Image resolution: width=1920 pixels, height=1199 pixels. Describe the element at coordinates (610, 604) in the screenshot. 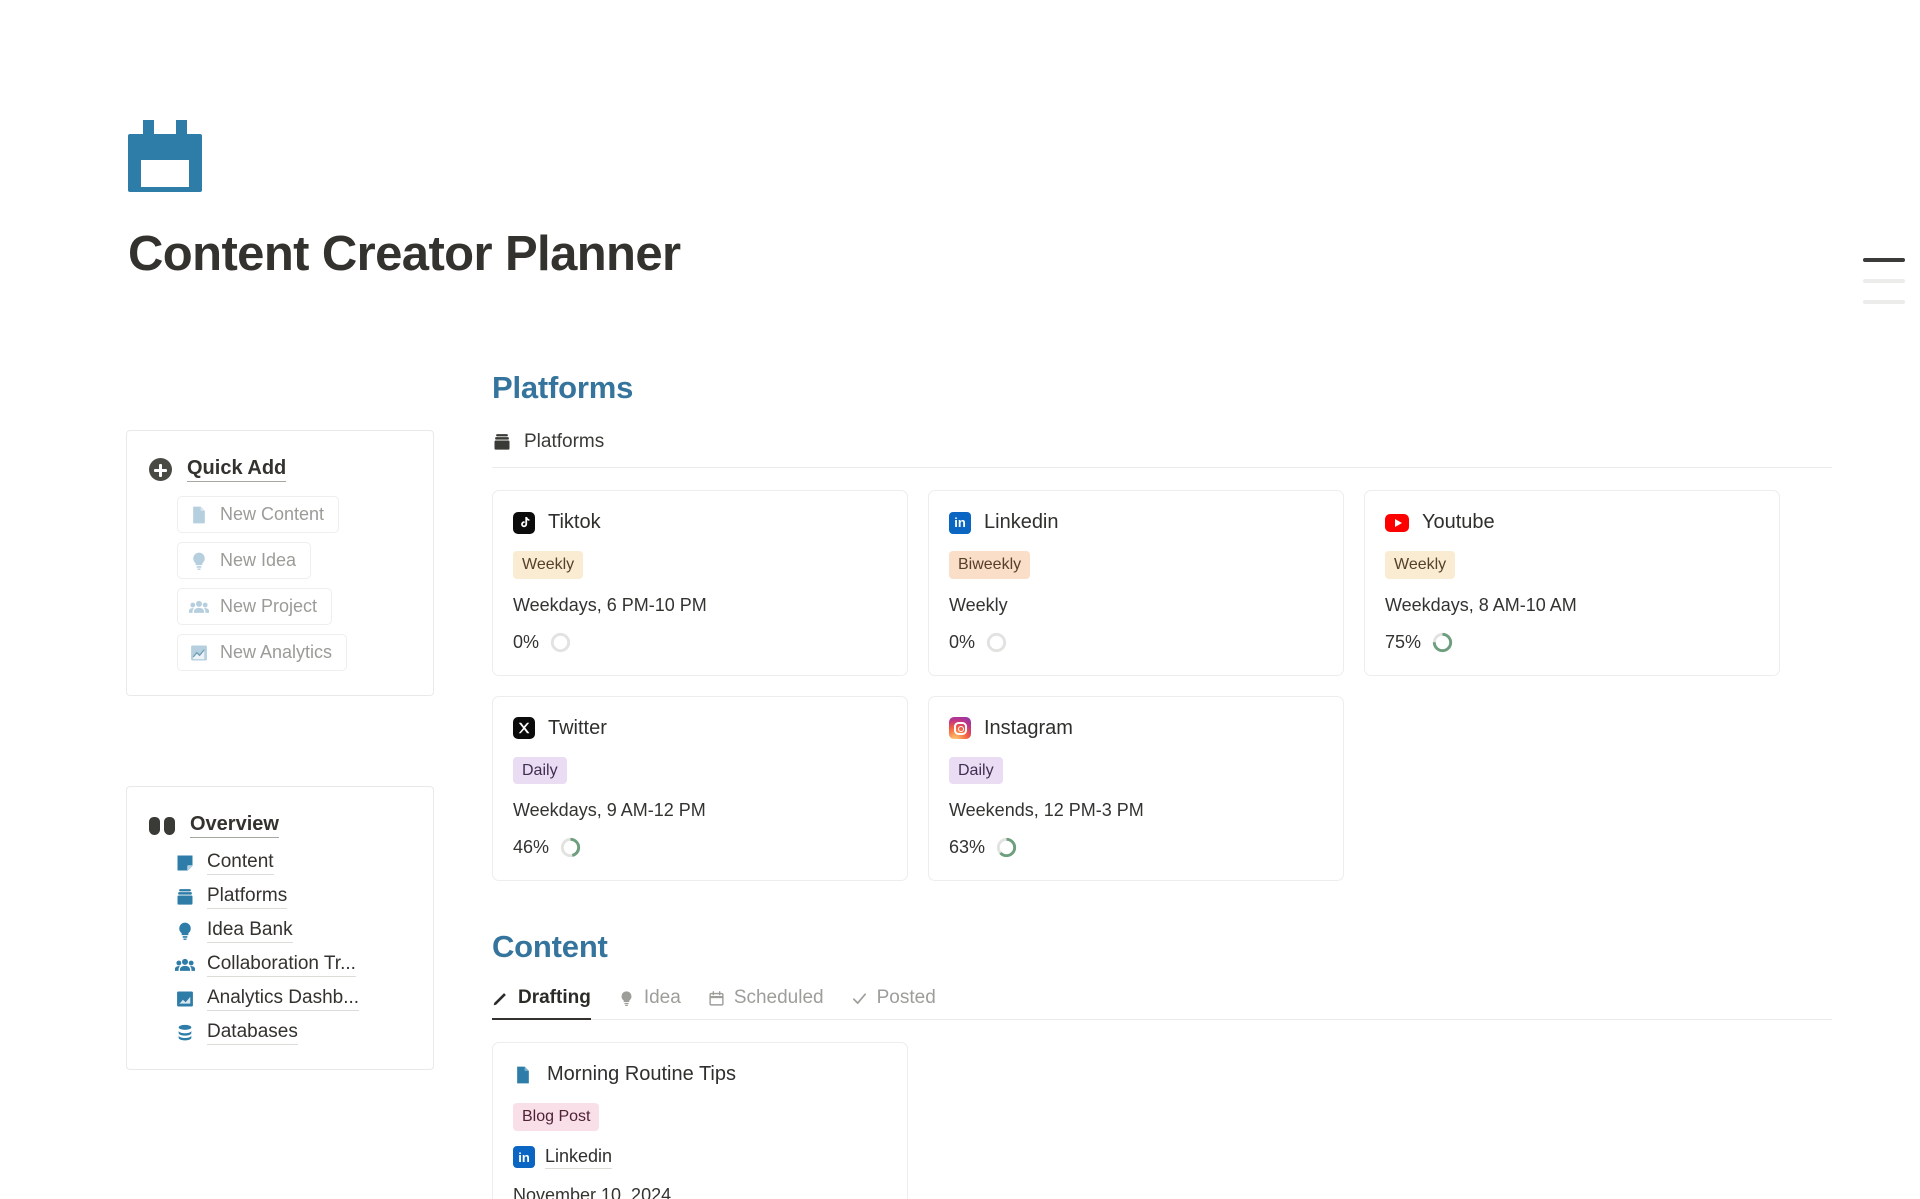

I see `platform-schedule: Weekdays, 6 PM-10 PM` at that location.